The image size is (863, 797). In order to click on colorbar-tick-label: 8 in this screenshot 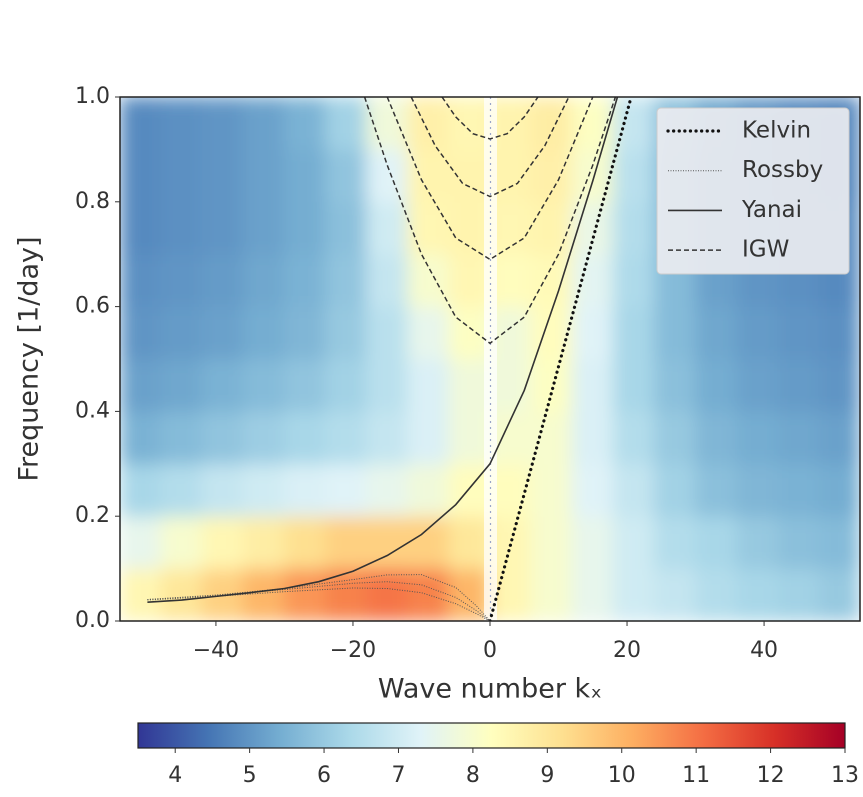, I will do `click(473, 775)`.